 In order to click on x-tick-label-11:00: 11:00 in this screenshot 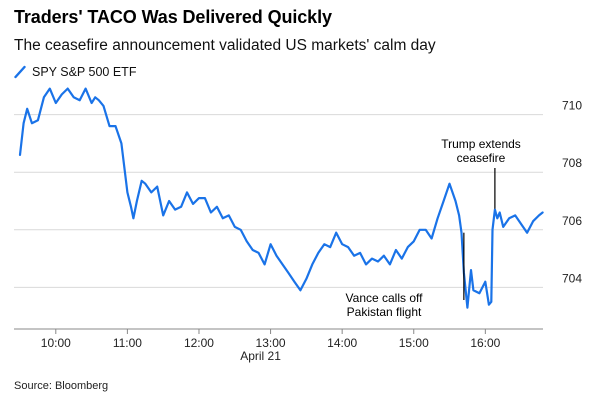, I will do `click(127, 343)`.